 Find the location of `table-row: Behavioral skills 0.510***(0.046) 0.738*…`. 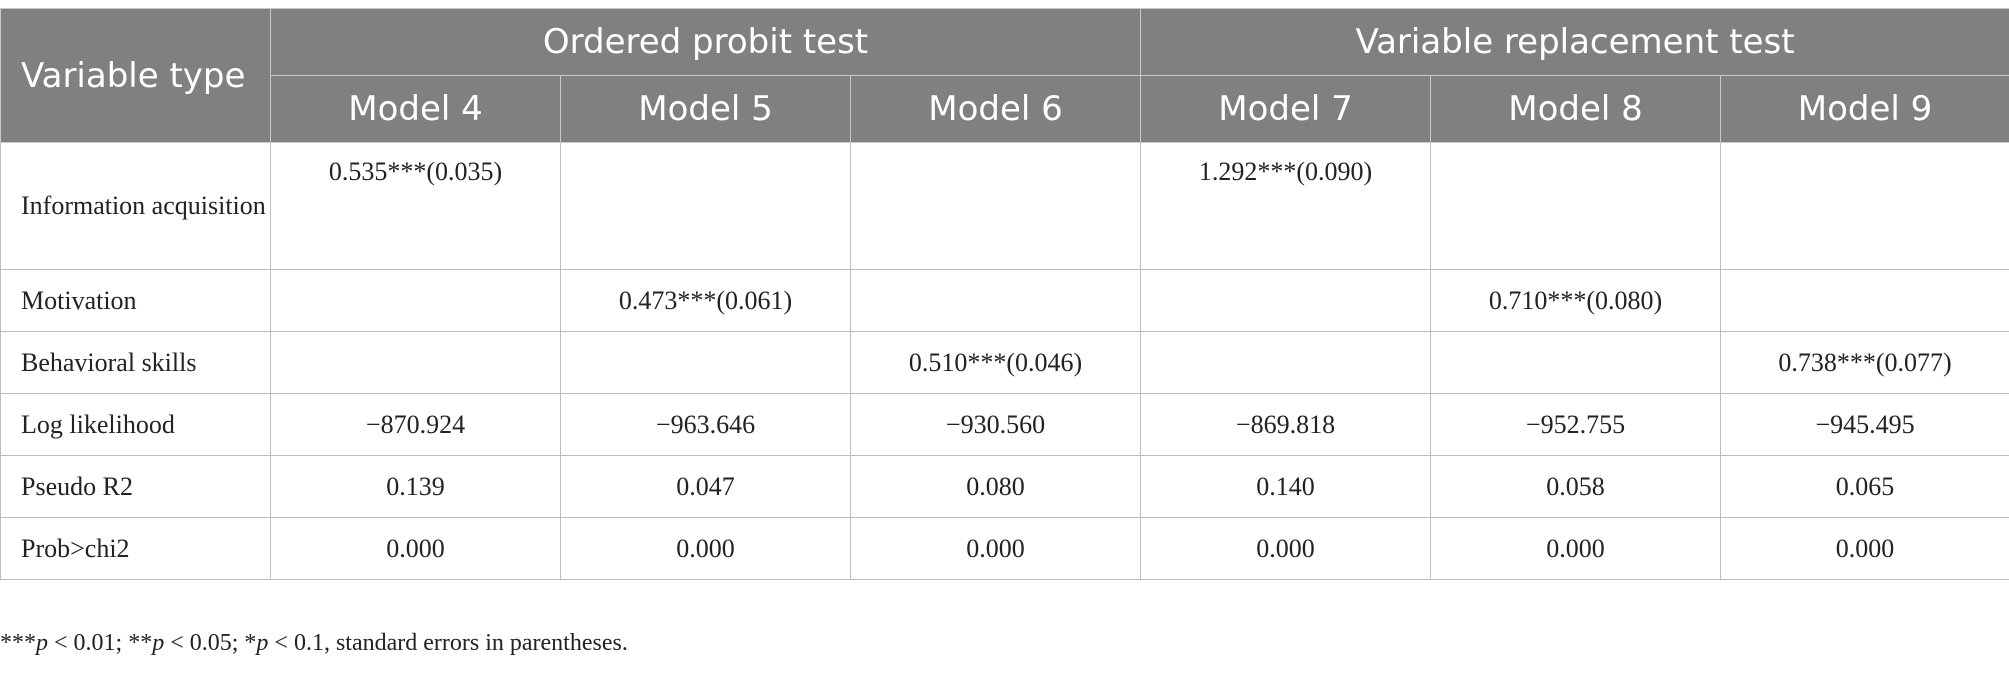

table-row: Behavioral skills 0.510***(0.046) 0.738*… is located at coordinates (1004, 362).